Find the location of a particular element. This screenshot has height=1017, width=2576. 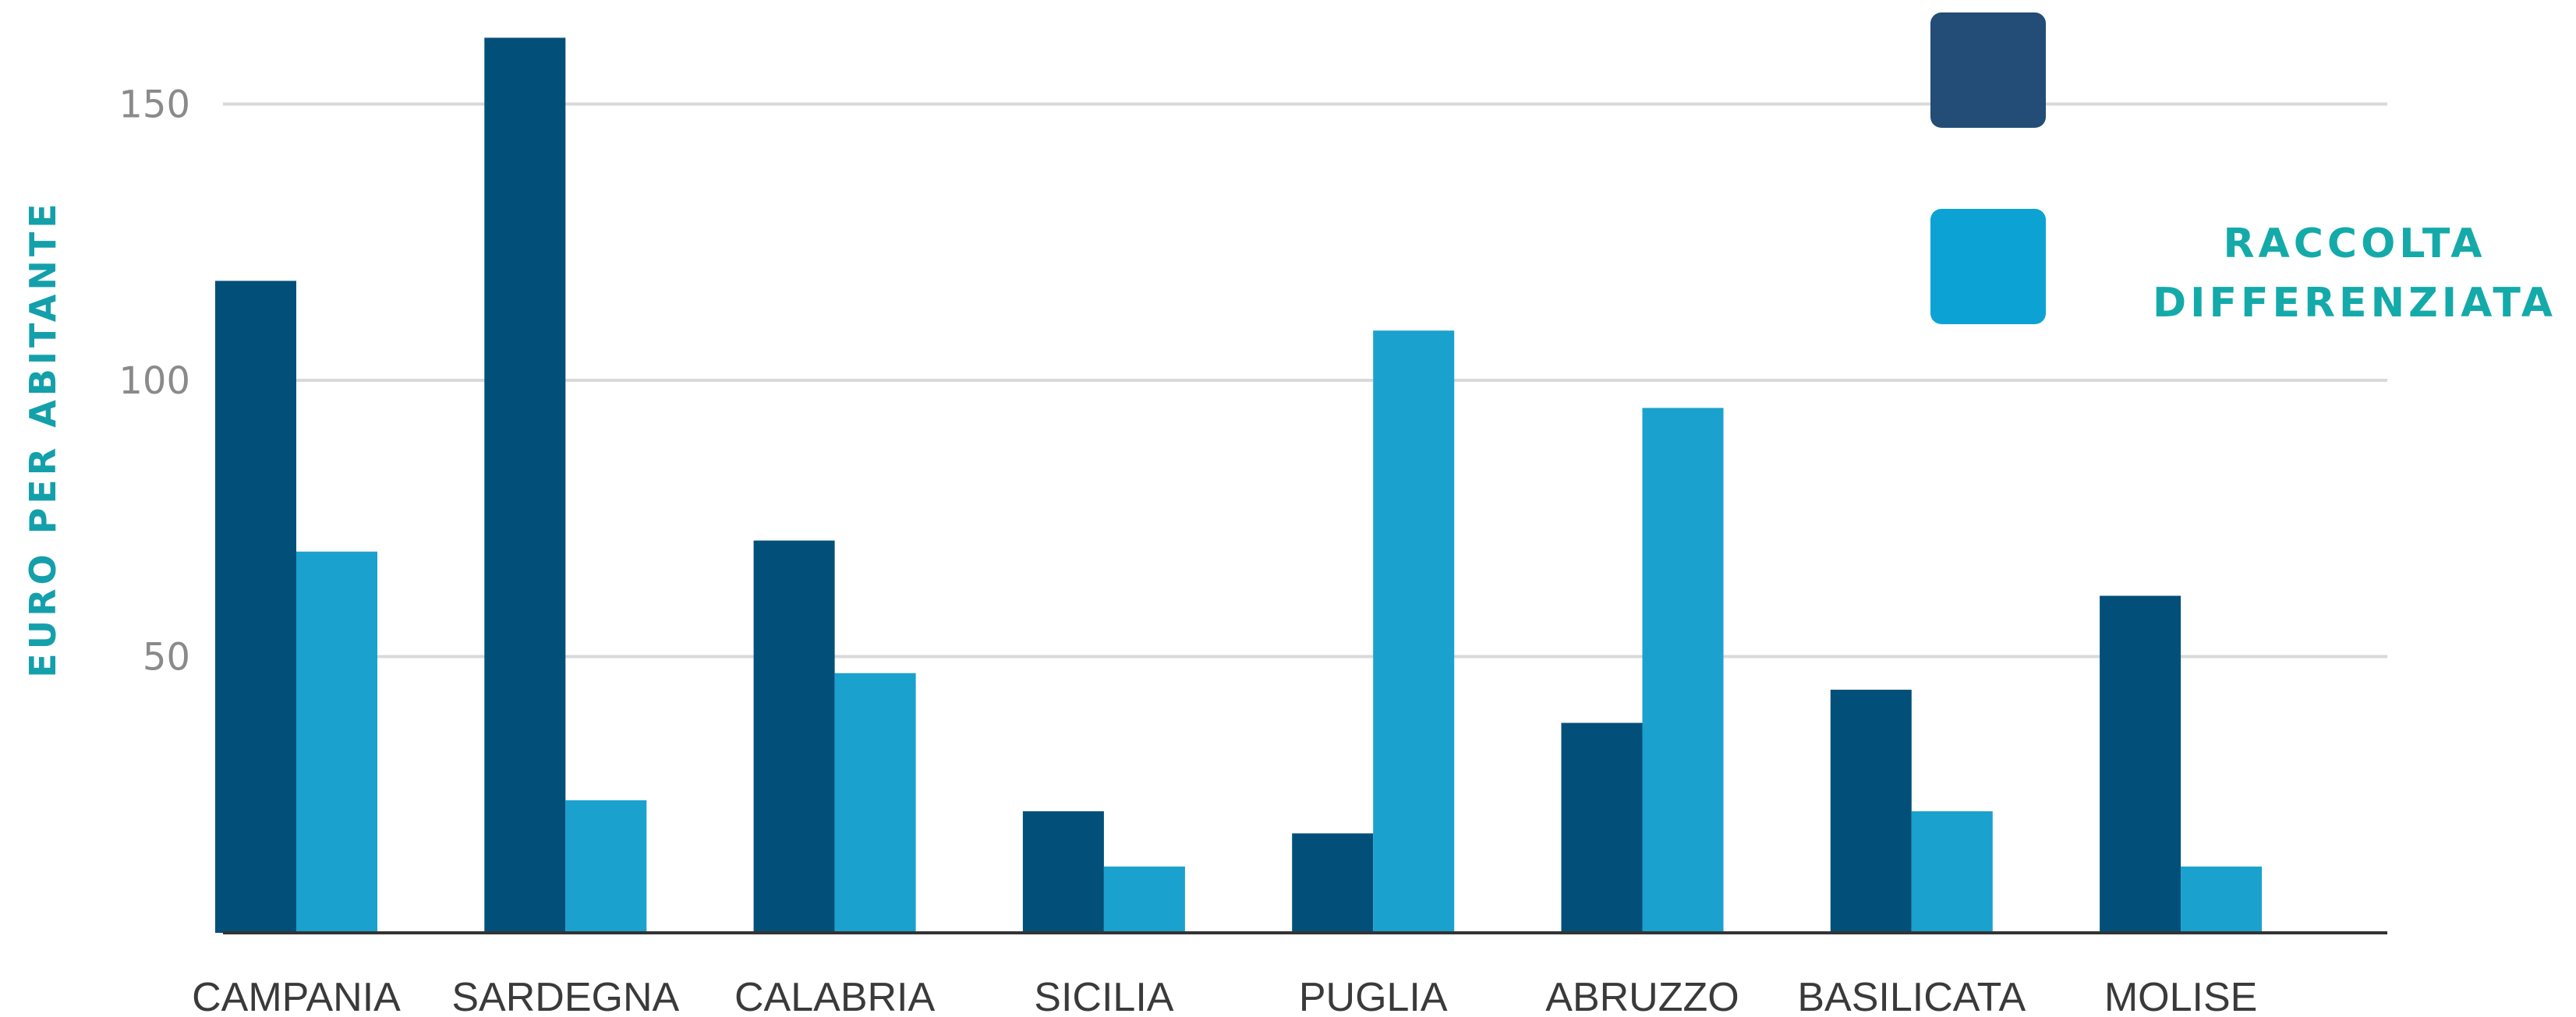

y-axis-title: EURO PER ABITANTE is located at coordinates (43, 439).